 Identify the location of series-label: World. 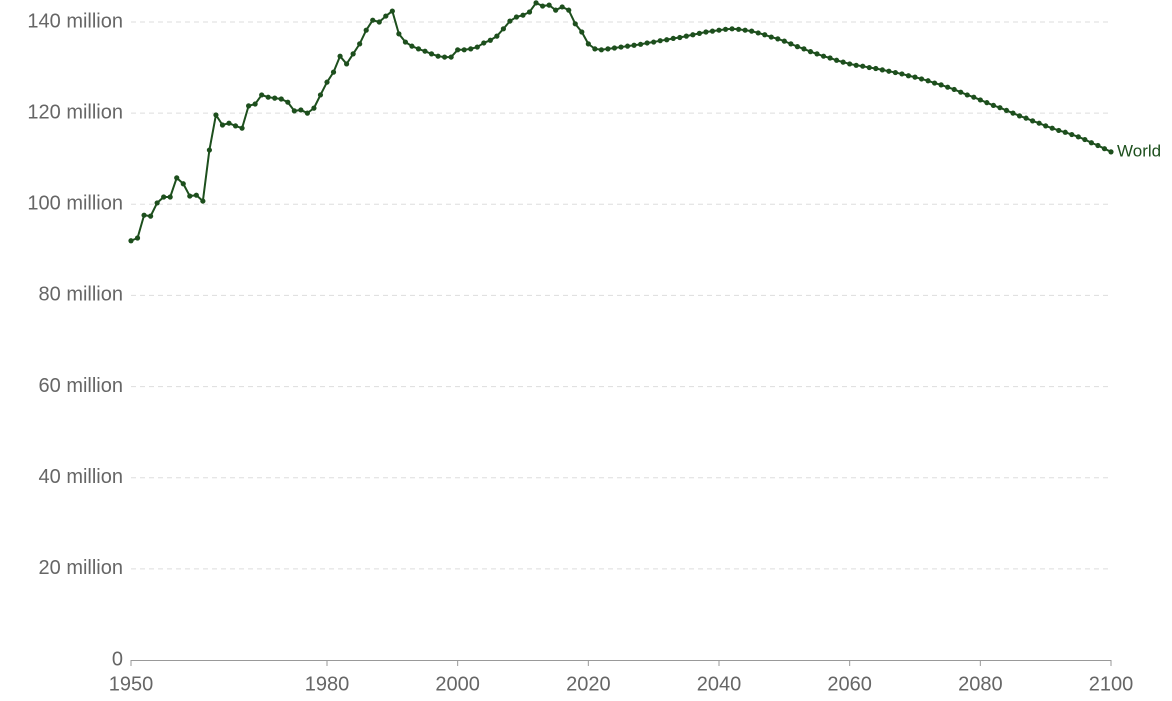
(1139, 150).